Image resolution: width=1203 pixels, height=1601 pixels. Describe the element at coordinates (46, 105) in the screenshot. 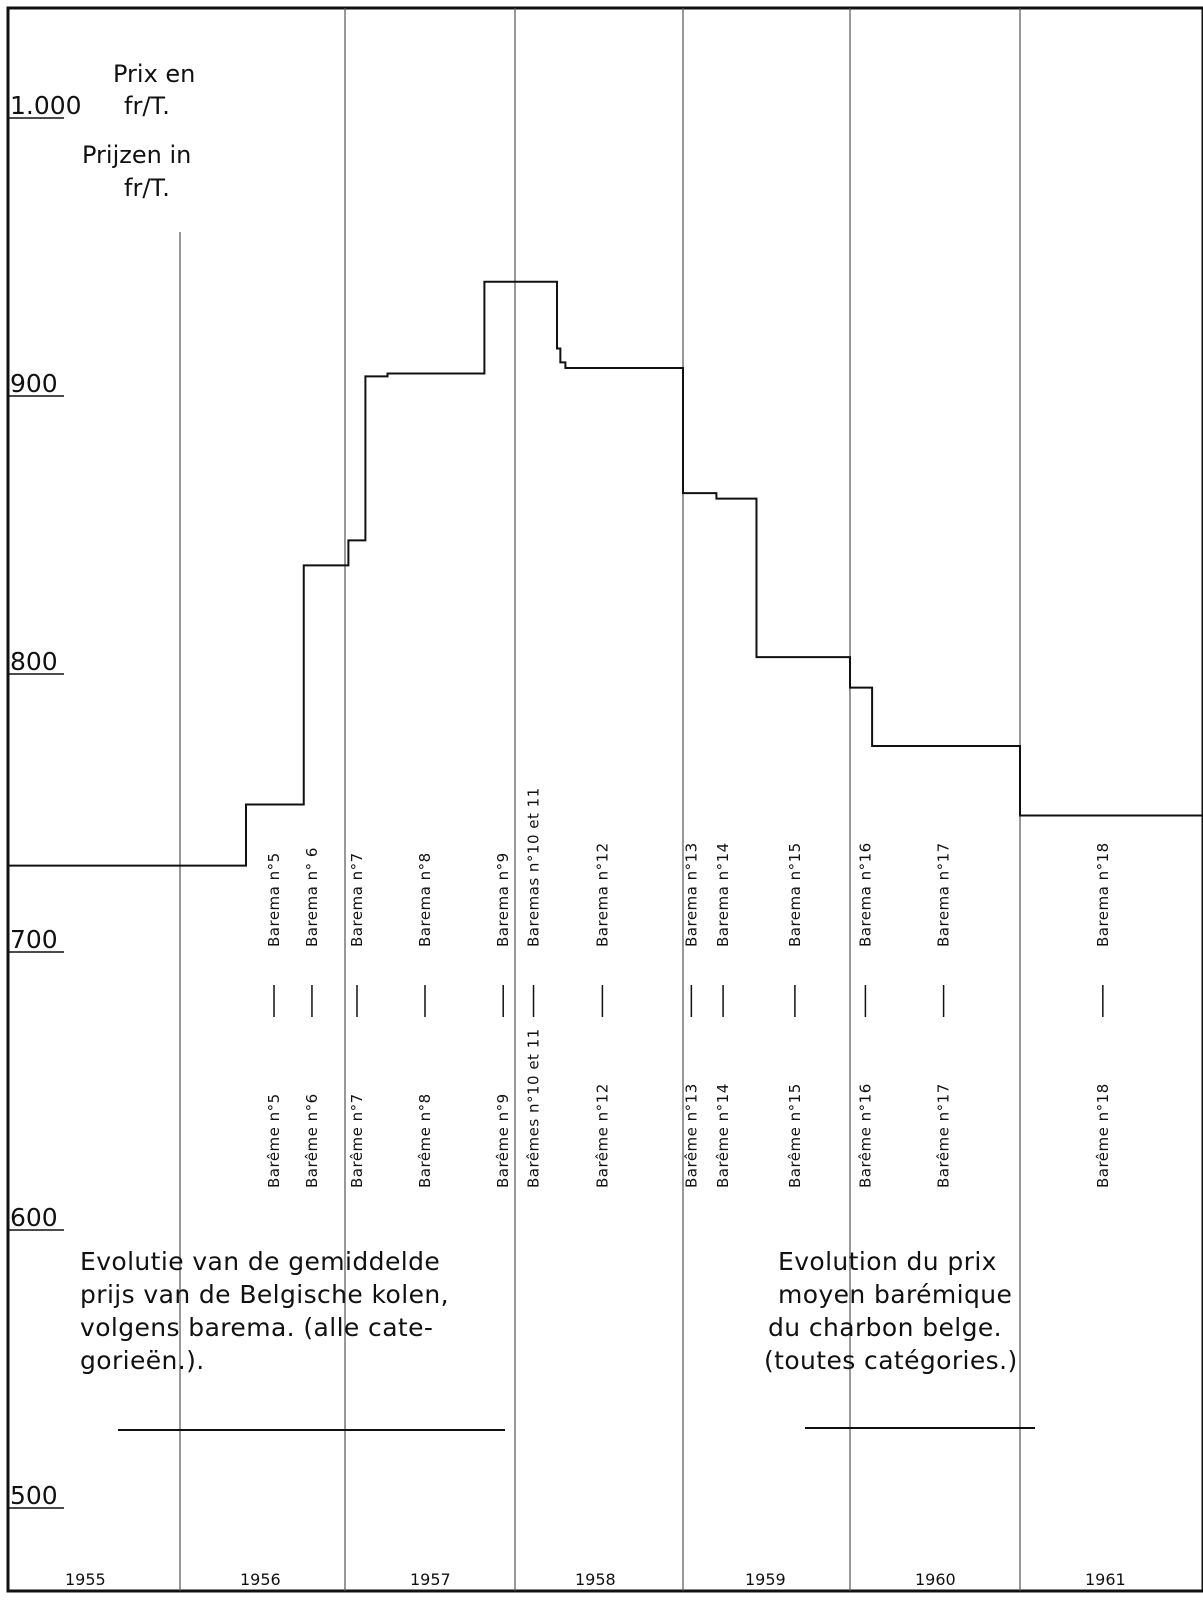

I see `y-tick-label: 1.000` at that location.